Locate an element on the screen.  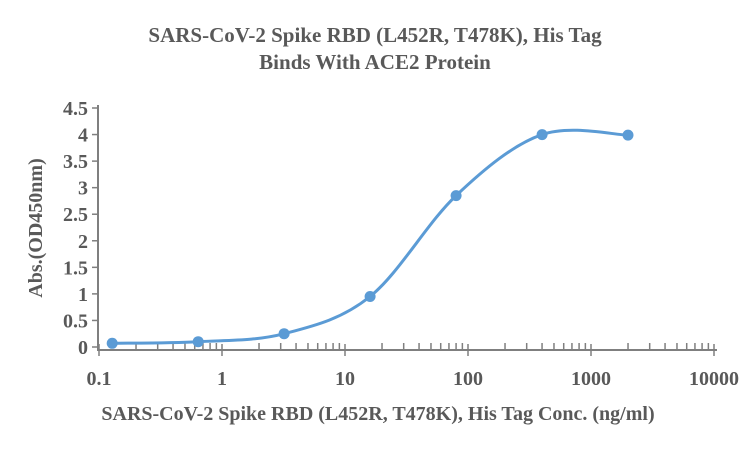
y-tick-label: 3 is located at coordinates (83, 189).